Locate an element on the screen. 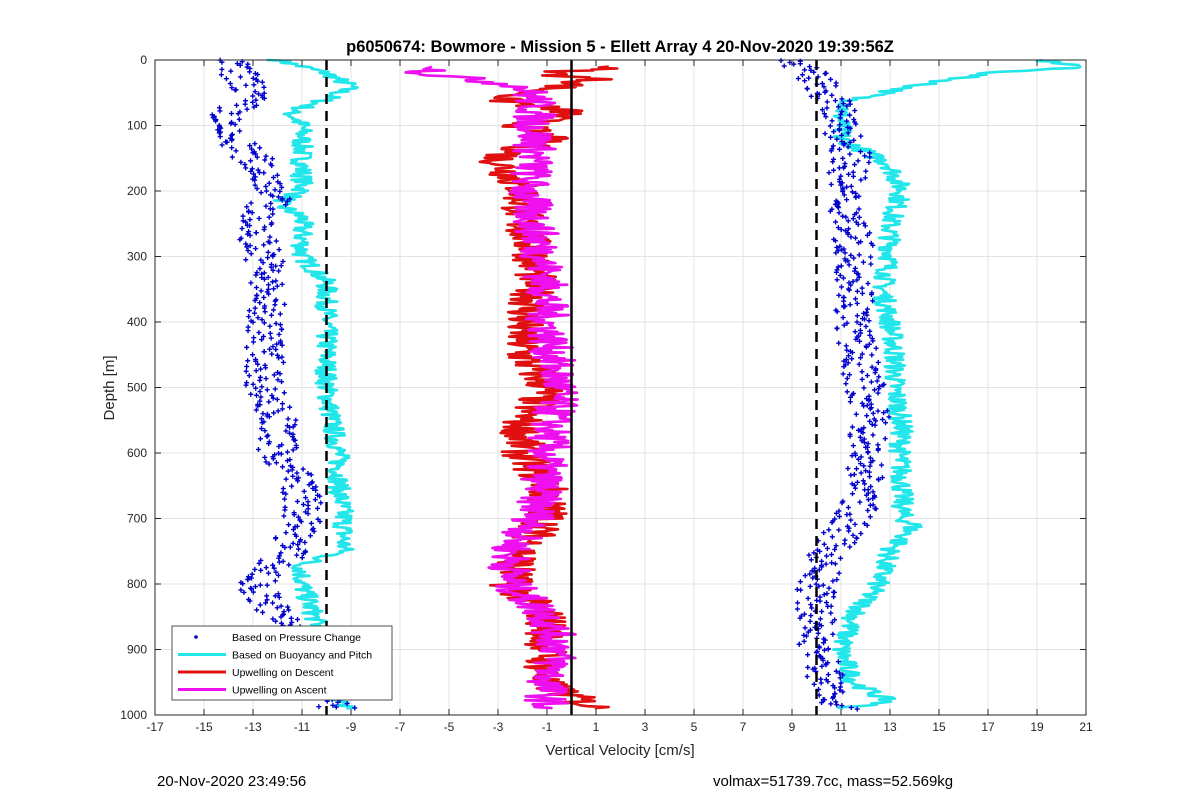  x-tick-label: 5 is located at coordinates (694, 727).